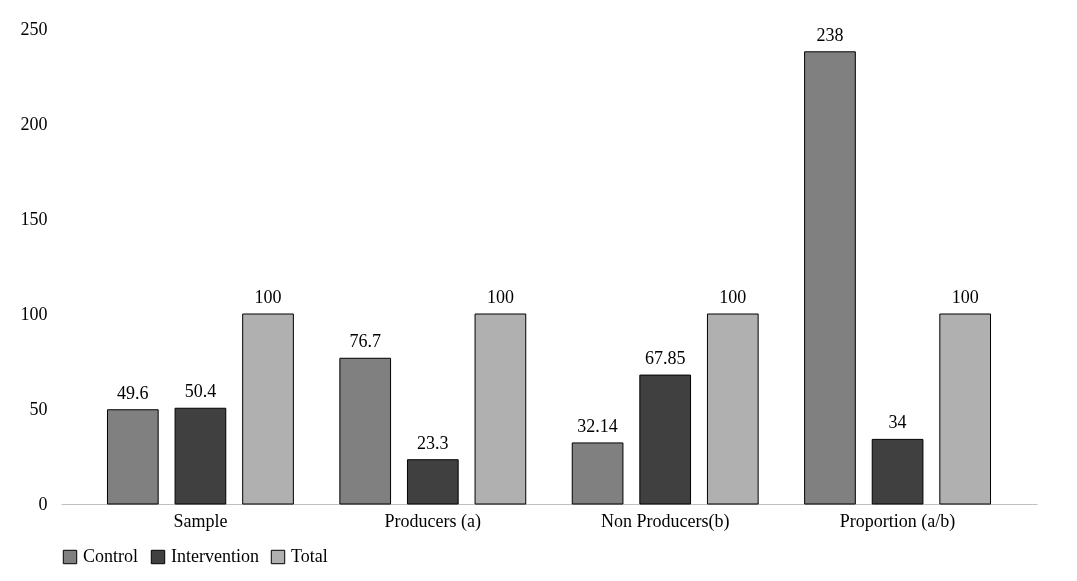 Image resolution: width=1077 pixels, height=581 pixels. What do you see at coordinates (200, 391) in the screenshot?
I see `data-label: 50.4` at bounding box center [200, 391].